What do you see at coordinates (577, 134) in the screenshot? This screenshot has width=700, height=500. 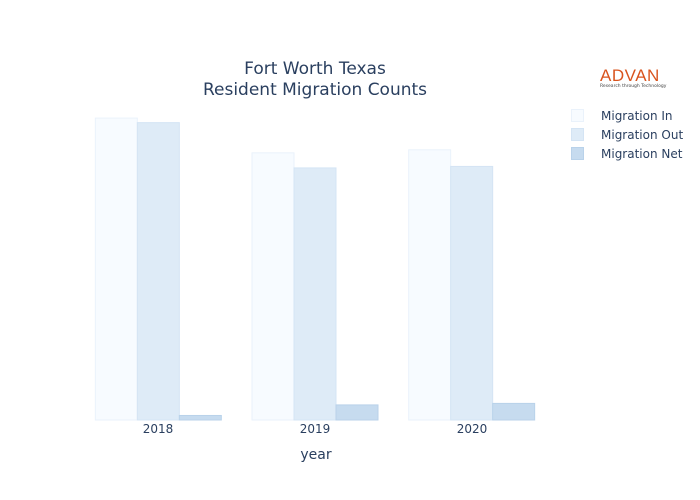 I see `legend-swatch-migration-out` at bounding box center [577, 134].